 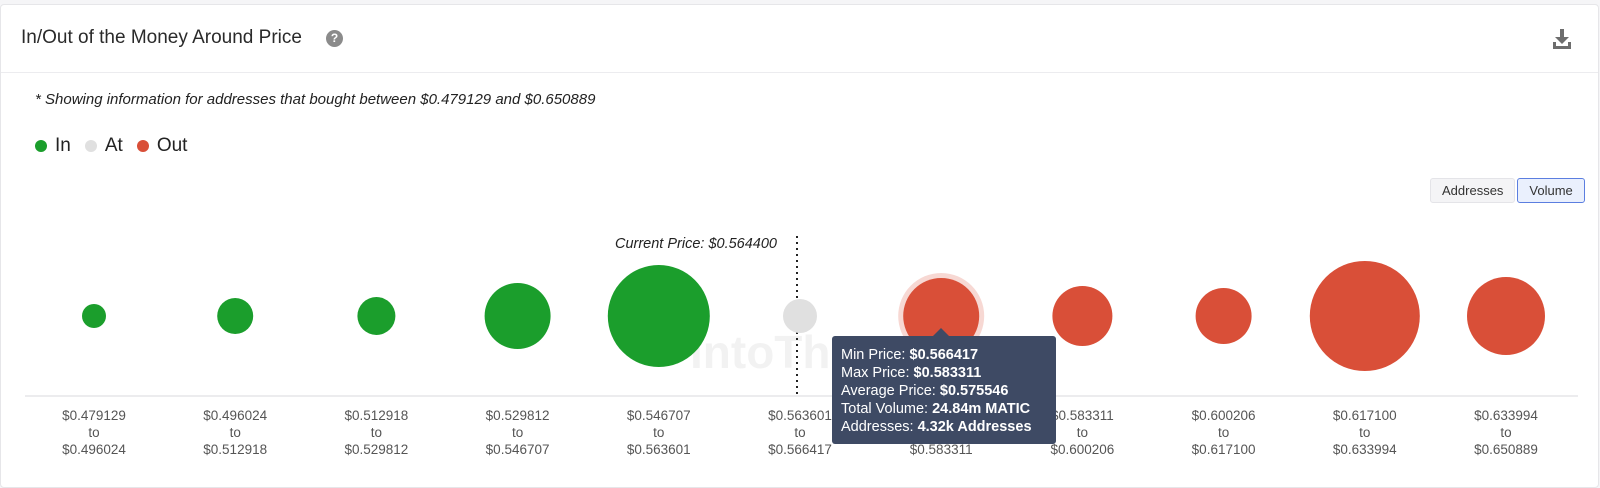 What do you see at coordinates (376, 432) in the screenshot?
I see `tick-label-3-to-word: to` at bounding box center [376, 432].